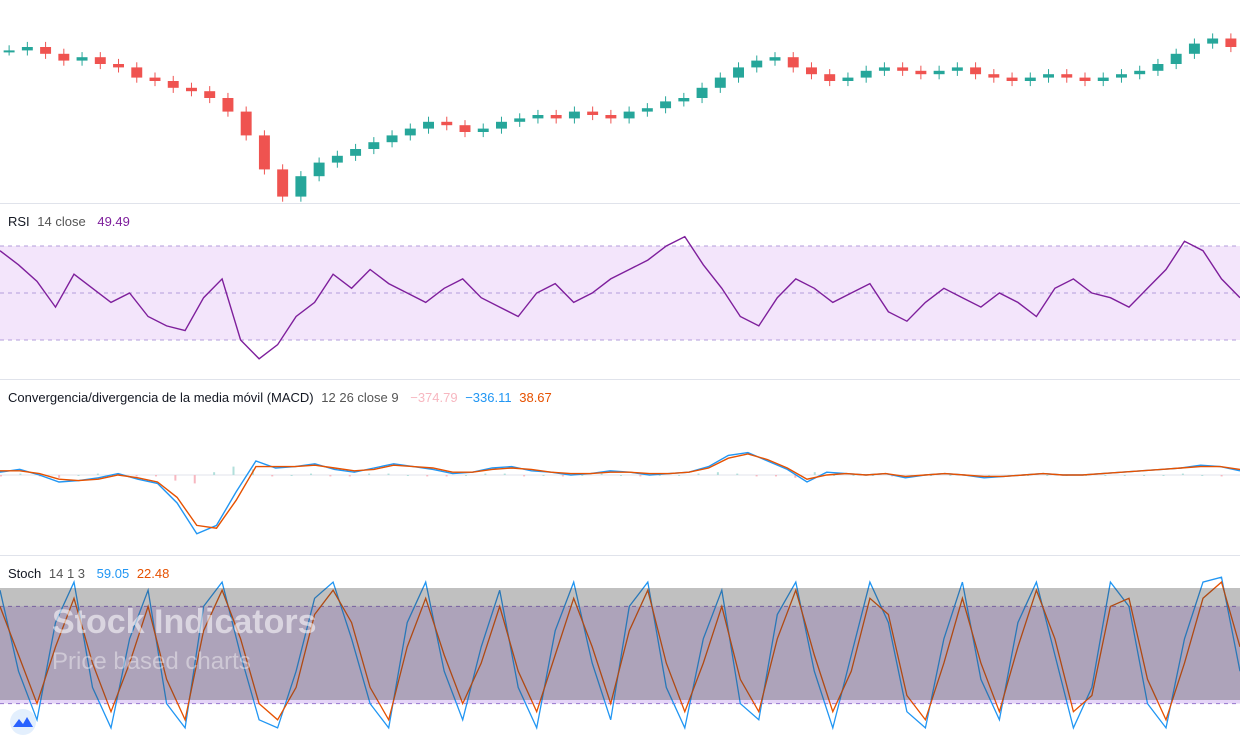 The height and width of the screenshot is (741, 1240). I want to click on stoch-value-k: 59.05, so click(113, 573).